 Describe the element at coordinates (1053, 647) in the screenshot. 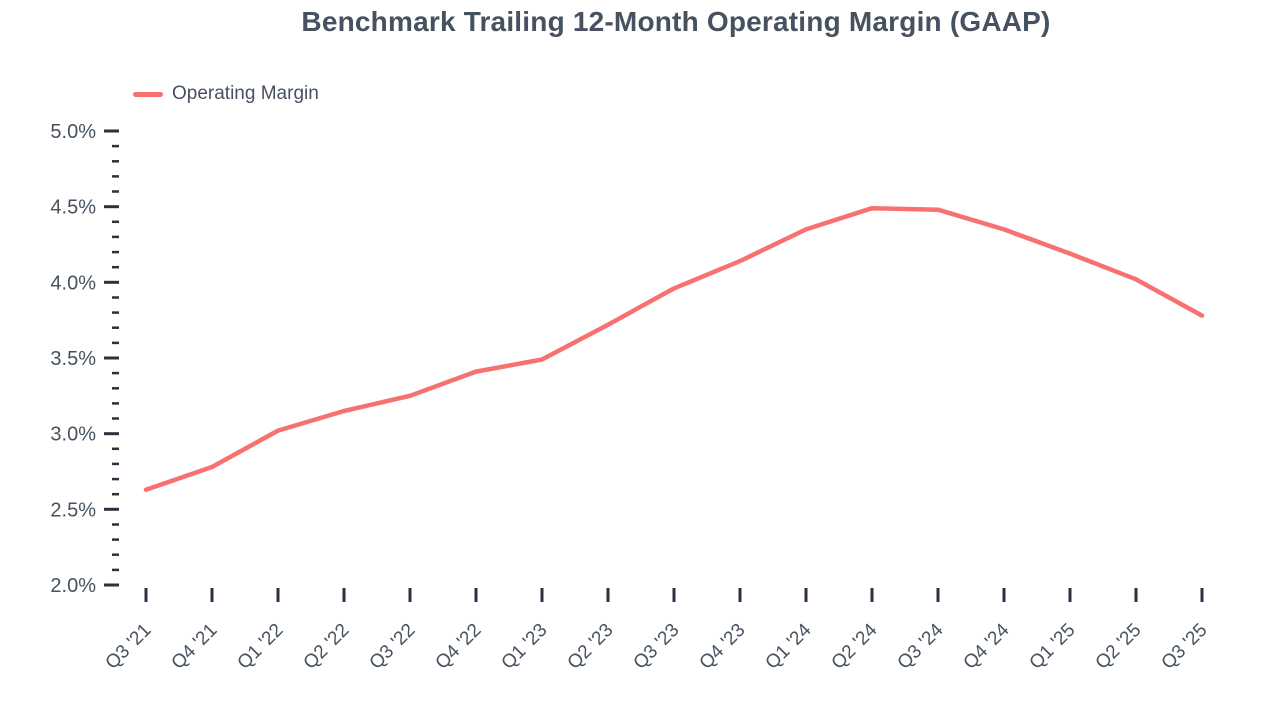

I see `svg-text: Q1 '25` at that location.